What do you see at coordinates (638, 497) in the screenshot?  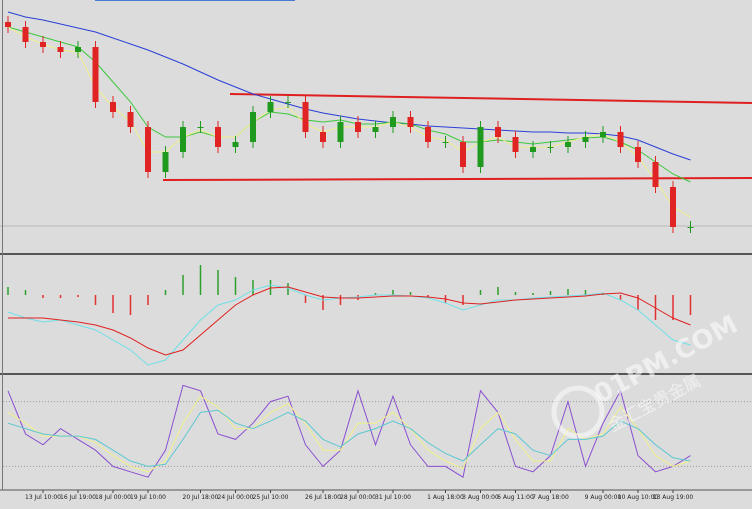 I see `x-tick-label: 10 Aug 10:00` at bounding box center [638, 497].